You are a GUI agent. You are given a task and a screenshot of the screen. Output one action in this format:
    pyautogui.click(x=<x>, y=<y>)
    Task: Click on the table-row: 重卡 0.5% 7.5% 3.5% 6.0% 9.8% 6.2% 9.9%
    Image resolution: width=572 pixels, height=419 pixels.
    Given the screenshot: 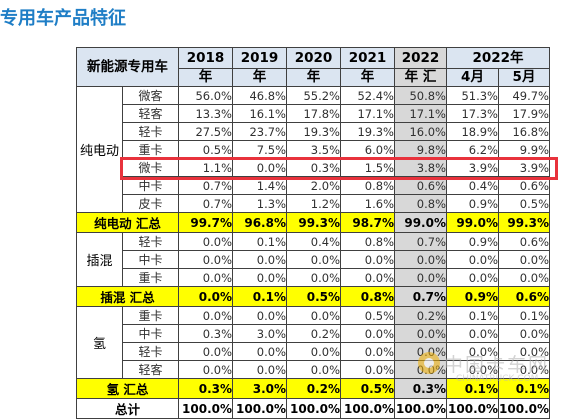 What is the action you would take?
    pyautogui.click(x=313, y=149)
    